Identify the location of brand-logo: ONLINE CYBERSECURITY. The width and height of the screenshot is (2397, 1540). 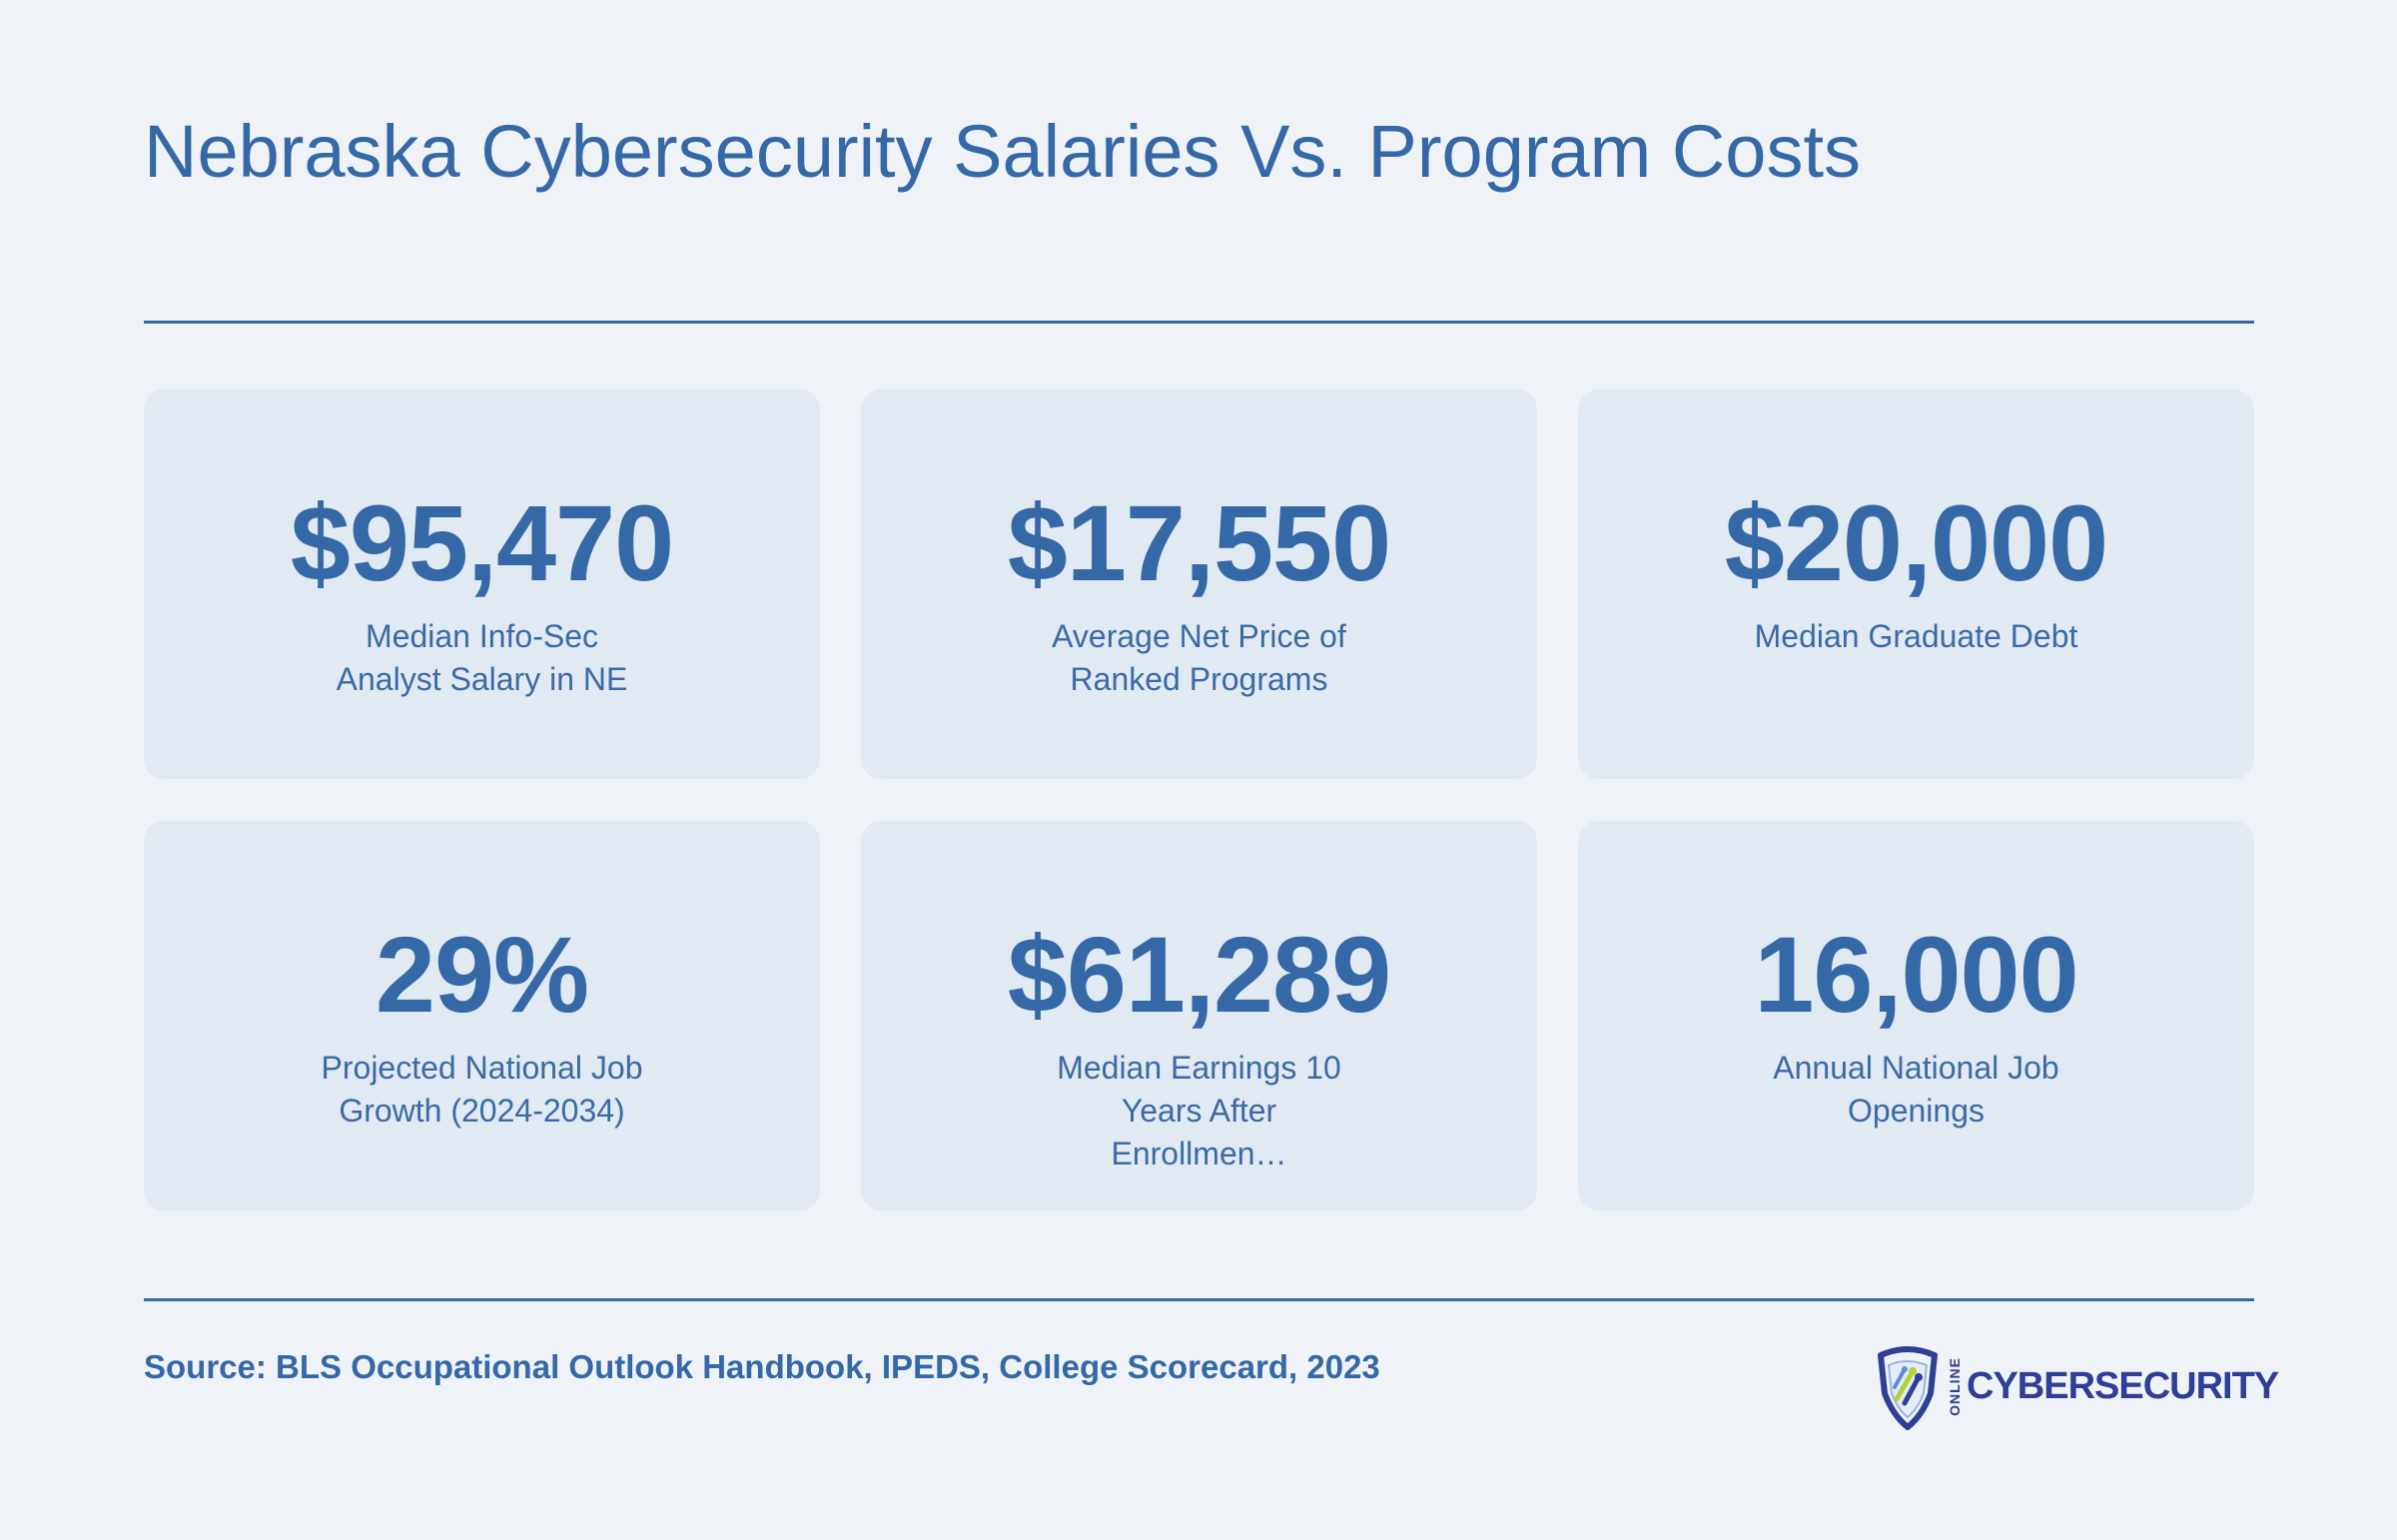
(2076, 1386).